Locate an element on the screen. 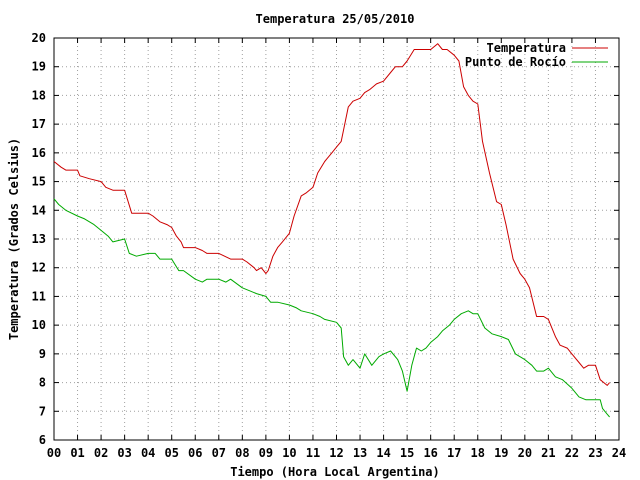 The width and height of the screenshot is (640, 480). x-tick-label: 06 is located at coordinates (195, 453).